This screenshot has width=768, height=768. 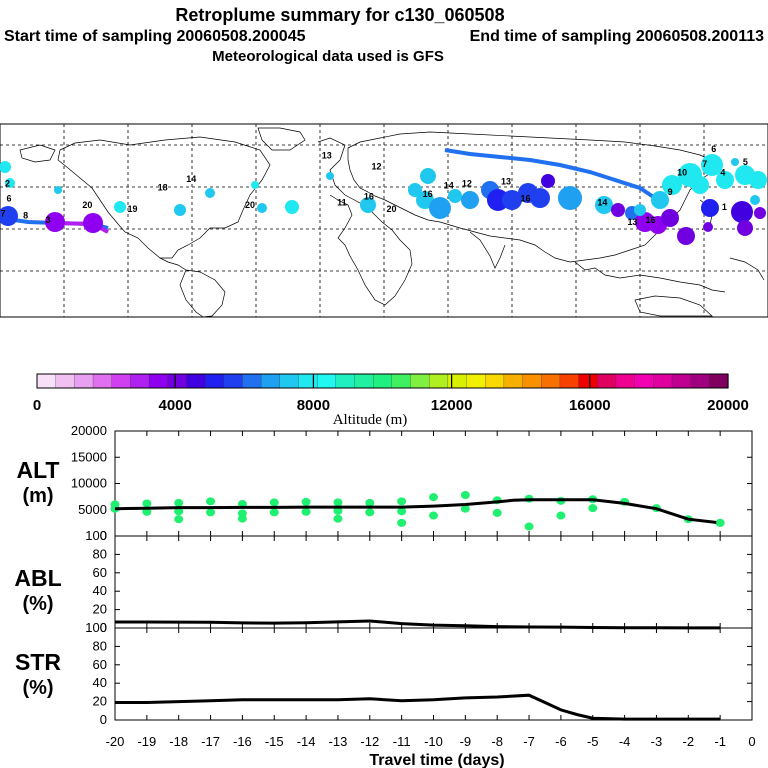 What do you see at coordinates (25, 216) in the screenshot?
I see `map-marker-label: 8` at bounding box center [25, 216].